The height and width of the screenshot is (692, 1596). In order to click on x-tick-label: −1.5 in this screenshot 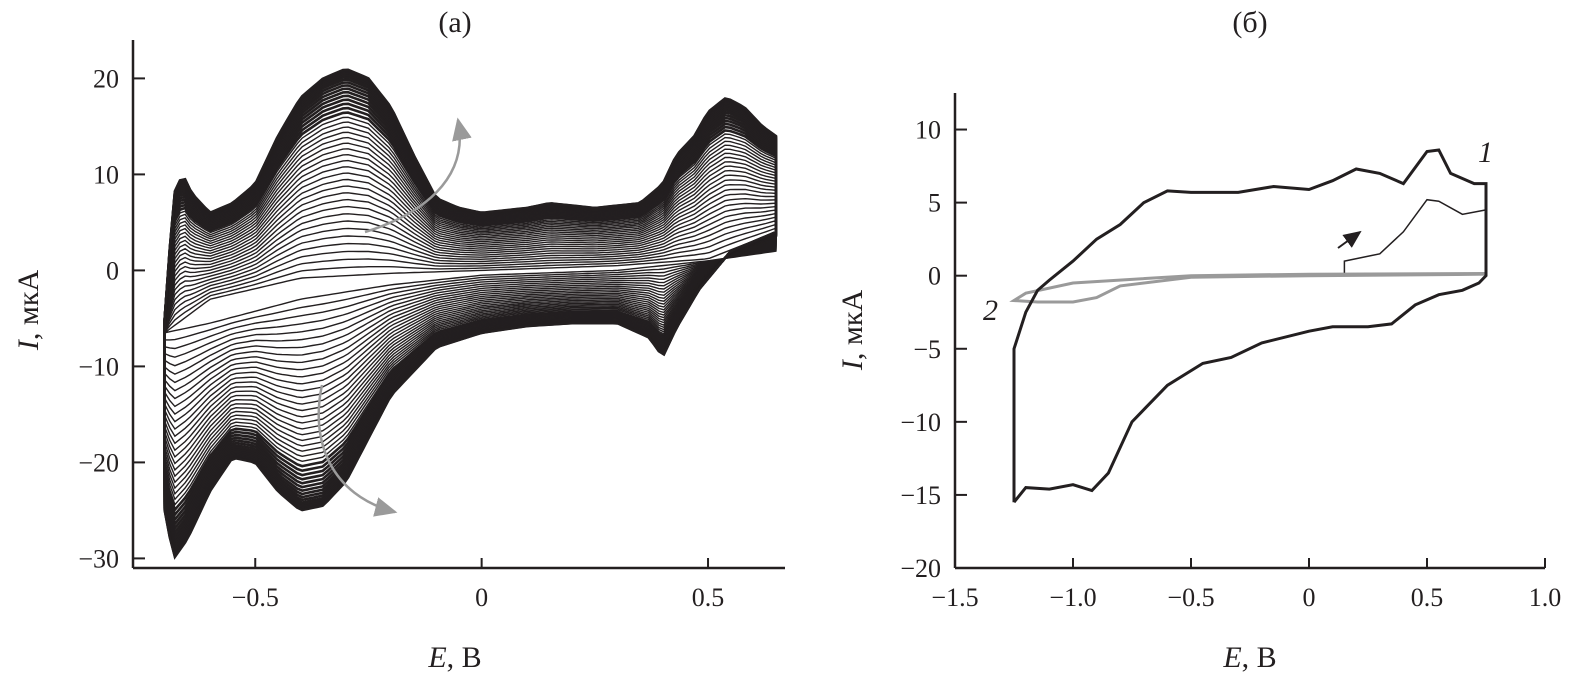, I will do `click(954, 597)`.